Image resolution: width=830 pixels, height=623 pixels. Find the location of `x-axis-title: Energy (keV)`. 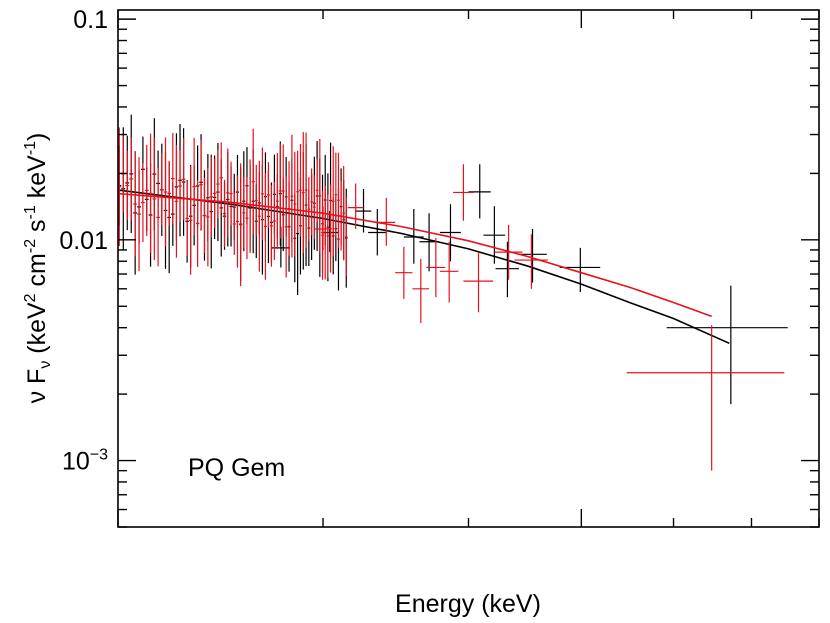

x-axis-title: Energy (keV) is located at coordinates (468, 604).